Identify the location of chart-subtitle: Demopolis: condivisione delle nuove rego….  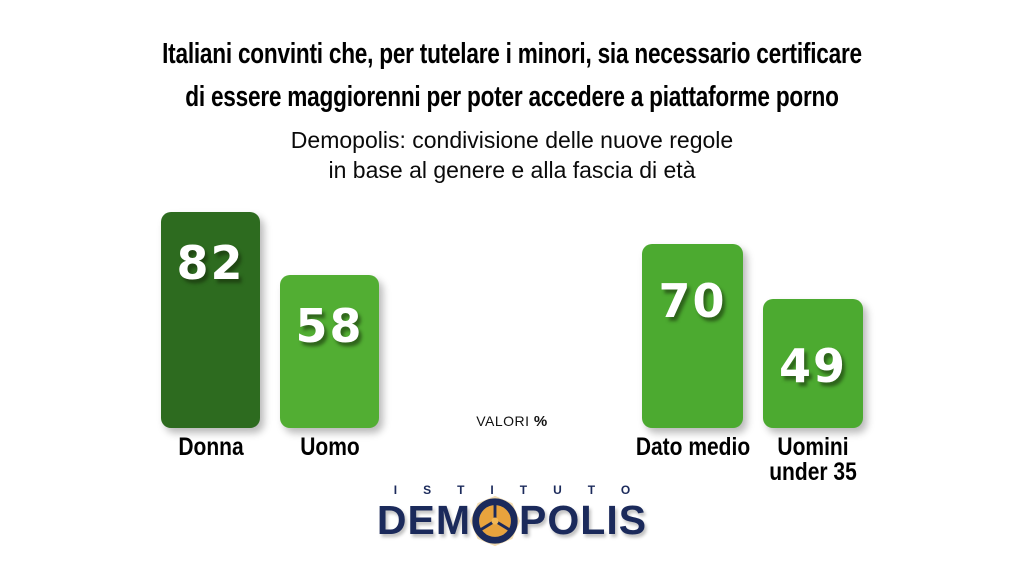
(512, 155).